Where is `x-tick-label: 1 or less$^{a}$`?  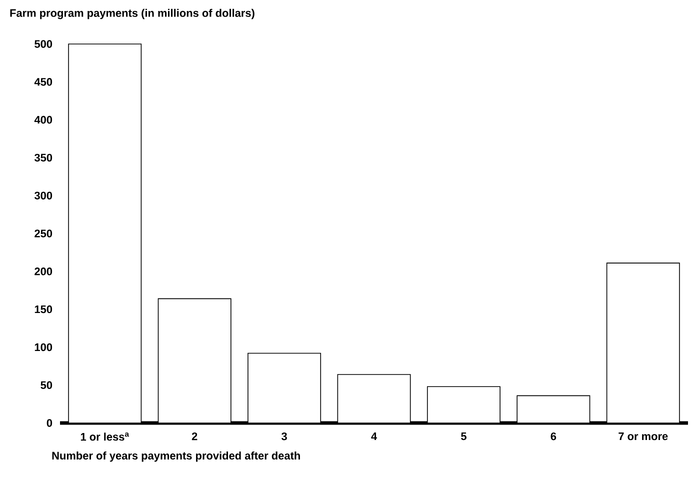 x-tick-label: 1 or less$^{a}$ is located at coordinates (105, 436).